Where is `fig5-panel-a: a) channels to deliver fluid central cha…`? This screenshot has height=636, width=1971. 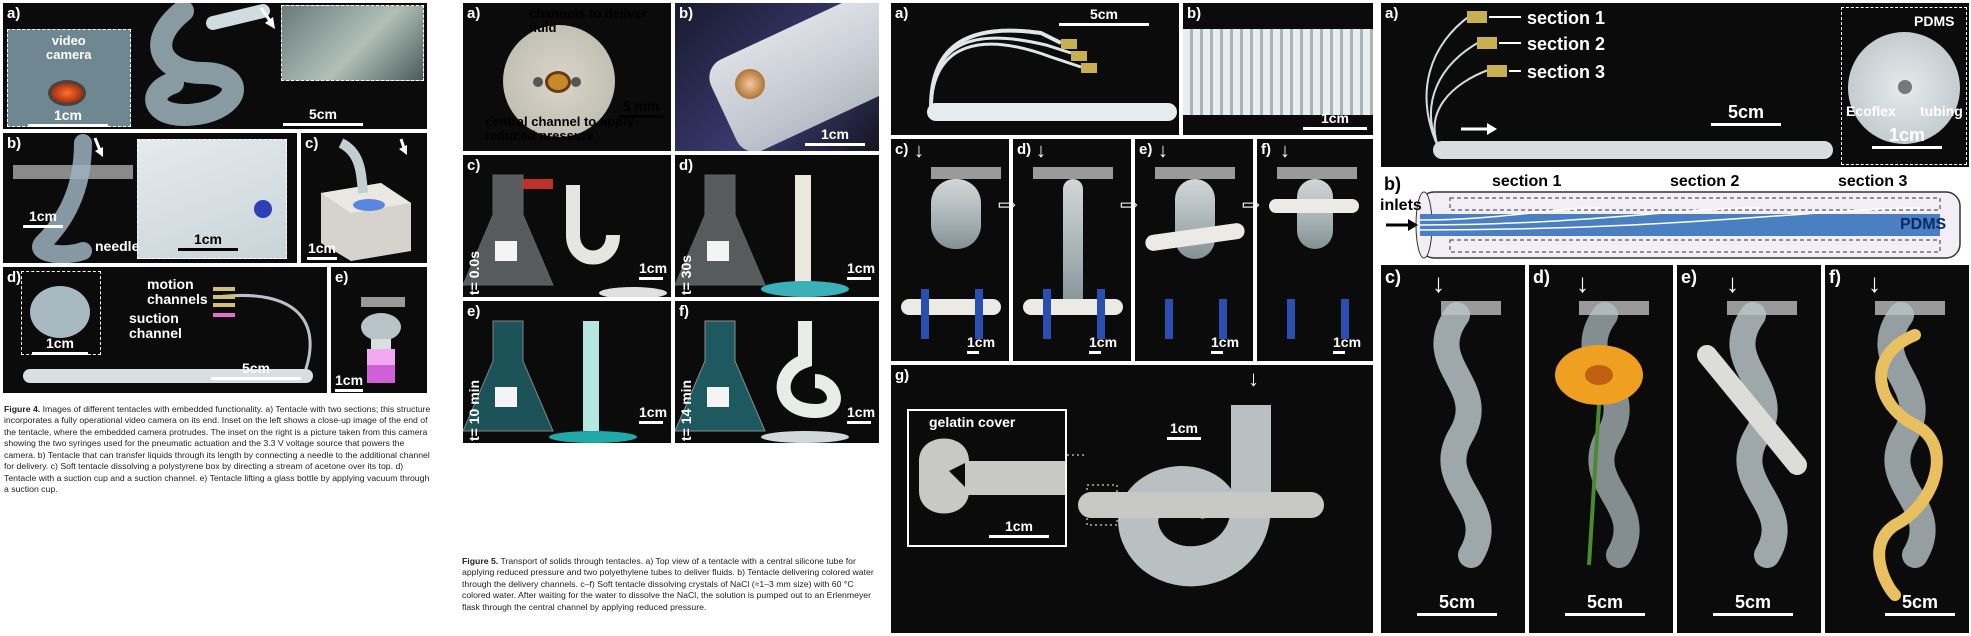
fig5-panel-a: a) channels to deliver fluid central cha… is located at coordinates (567, 77).